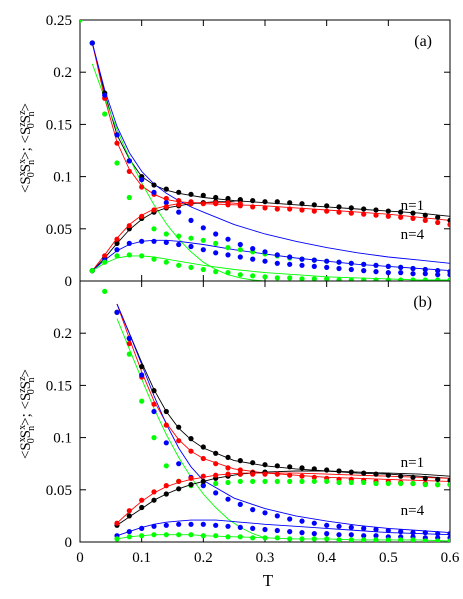  What do you see at coordinates (203, 558) in the screenshot?
I see `x-tick-label: 0.2` at bounding box center [203, 558].